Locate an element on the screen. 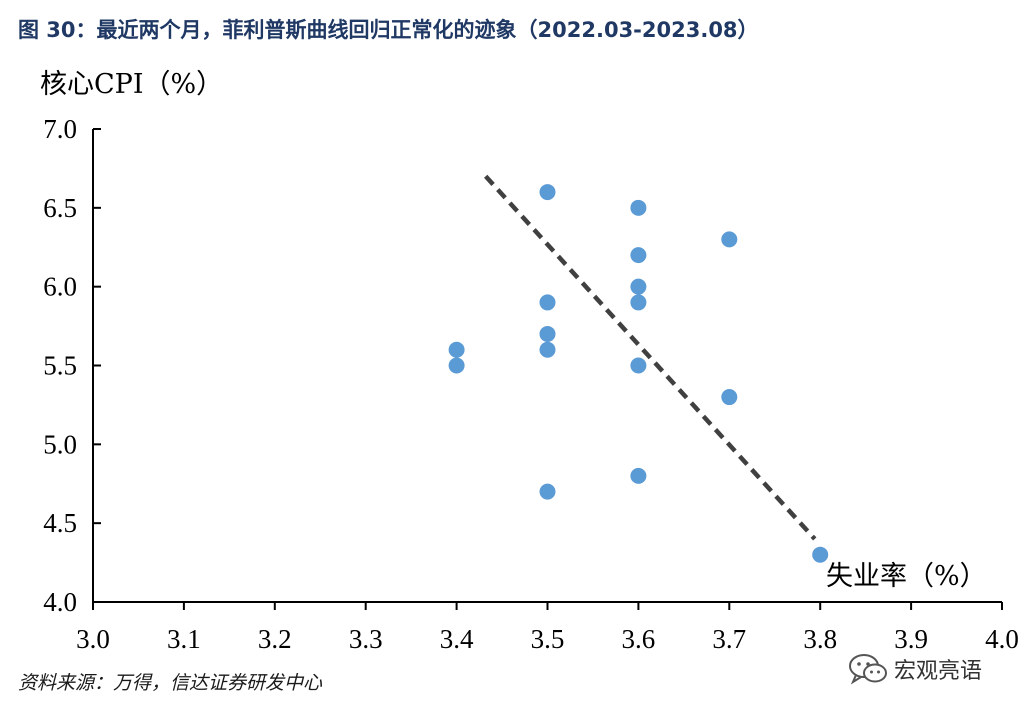  x-tick-label: 3.2 is located at coordinates (275, 639).